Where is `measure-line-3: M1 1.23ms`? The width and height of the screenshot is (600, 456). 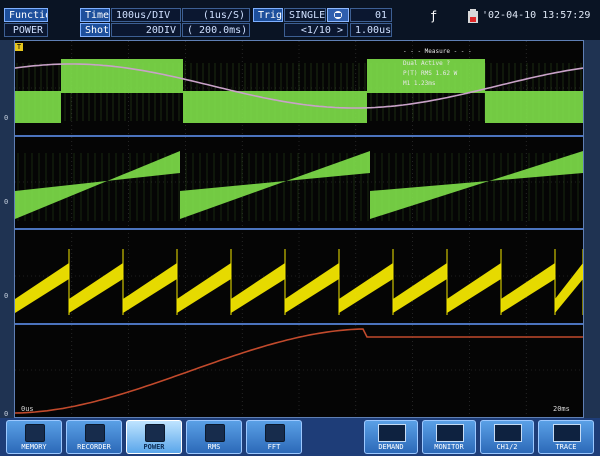 measure-line-3: M1 1.23ms is located at coordinates (419, 83).